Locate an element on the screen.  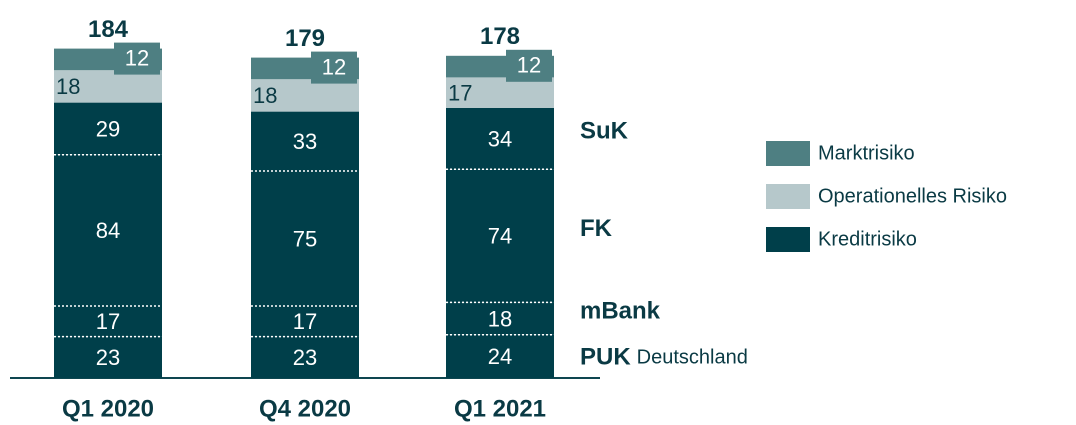
segment-name: PUK Deutschland is located at coordinates (664, 357).